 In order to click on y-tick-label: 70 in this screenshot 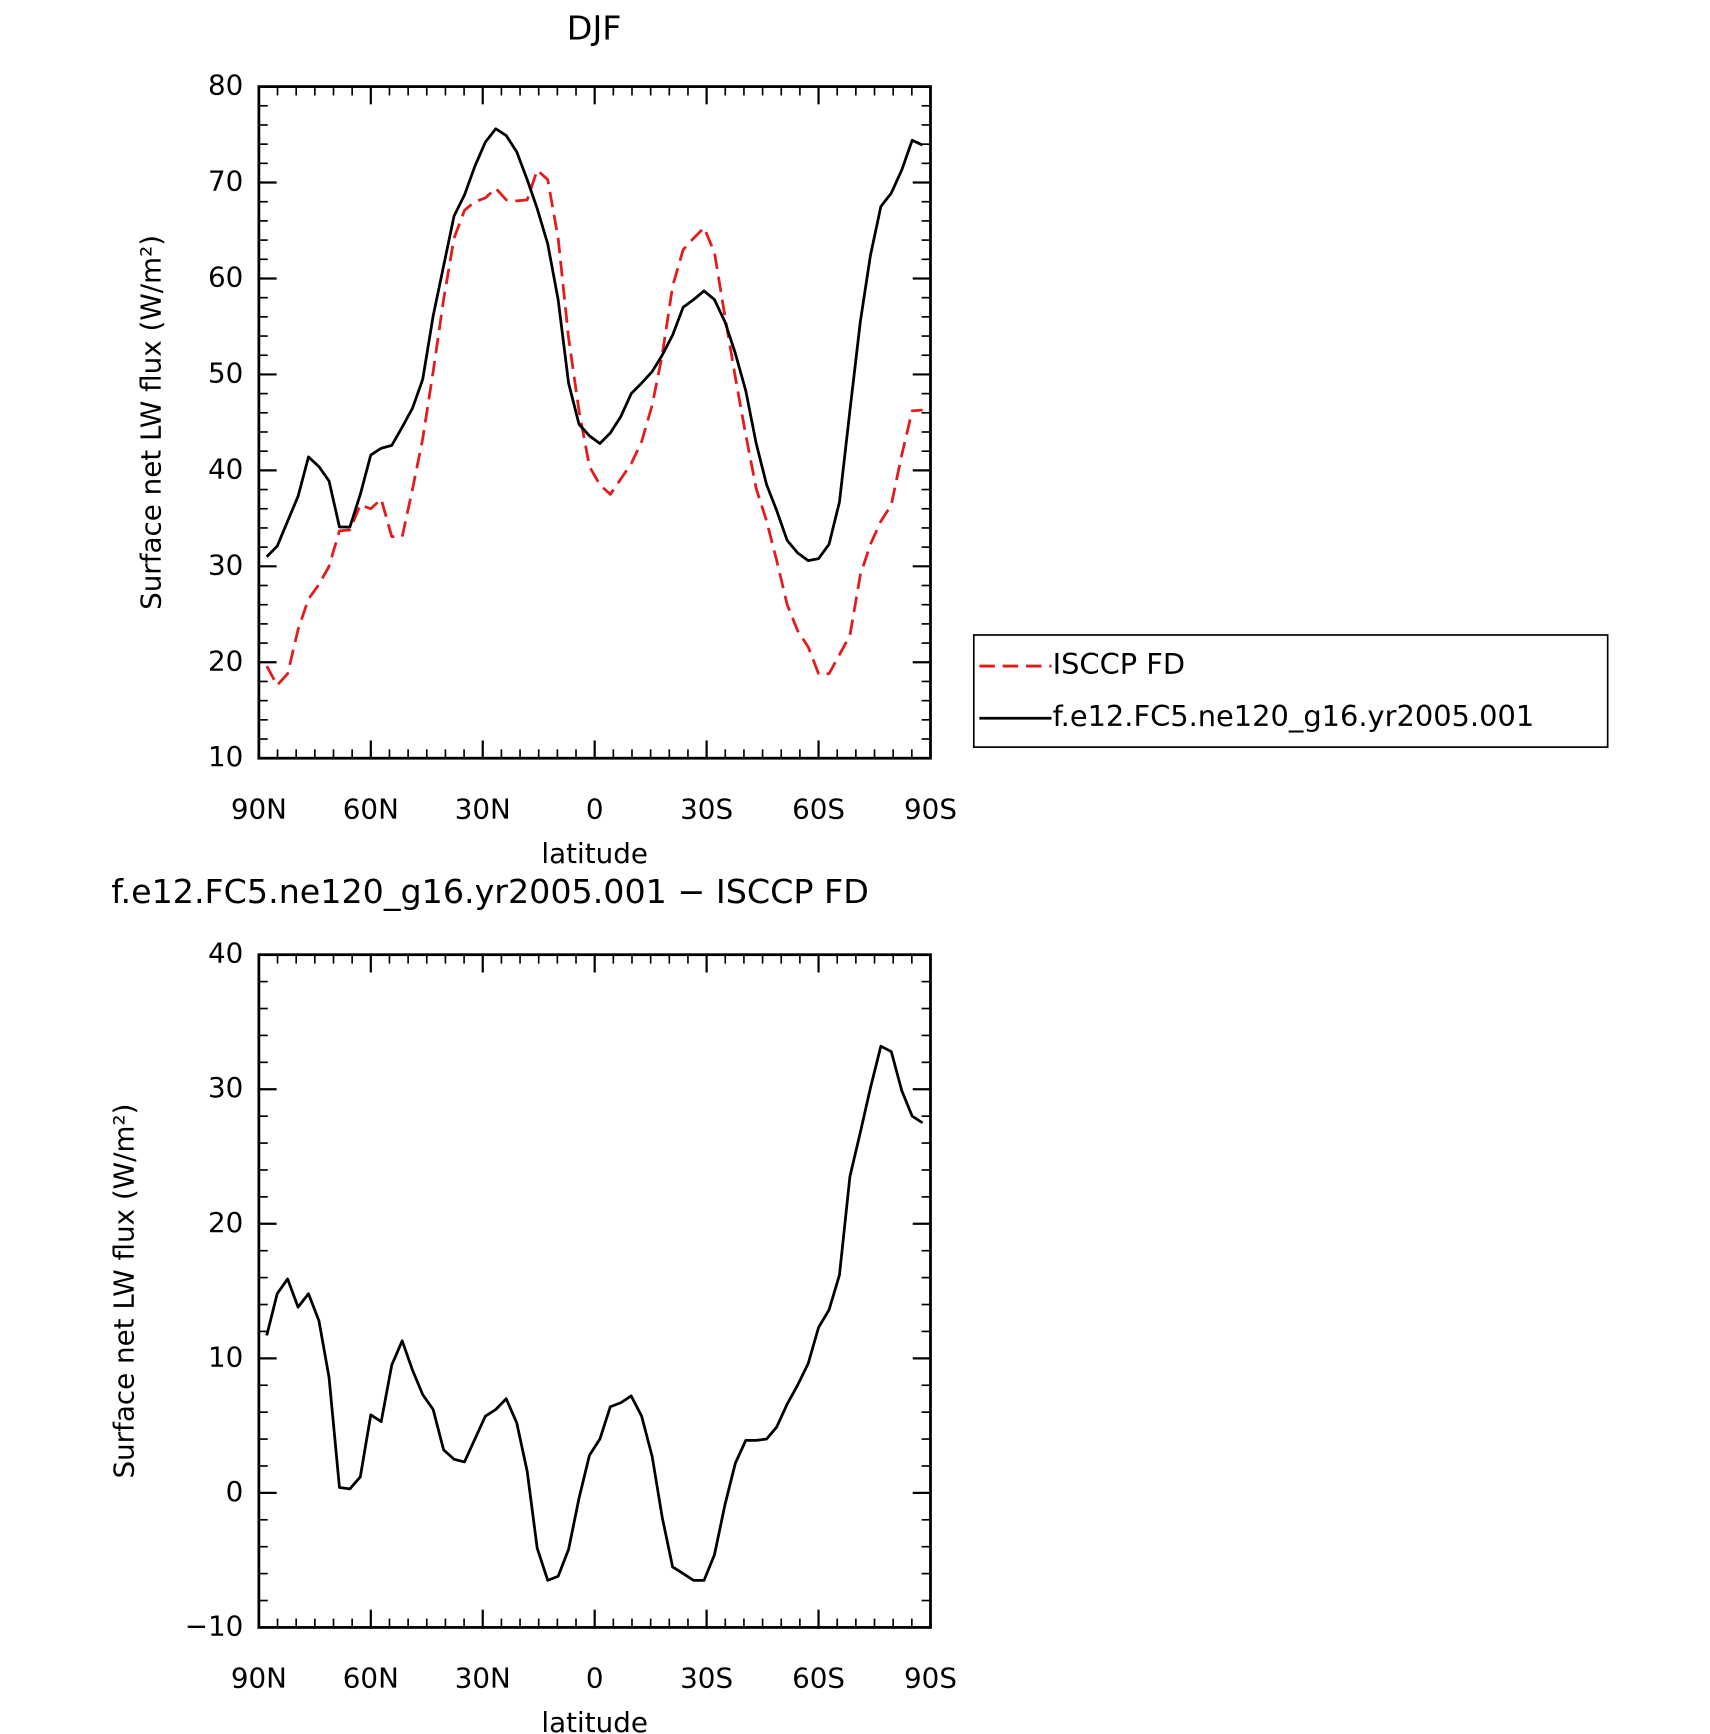, I will do `click(225, 181)`.